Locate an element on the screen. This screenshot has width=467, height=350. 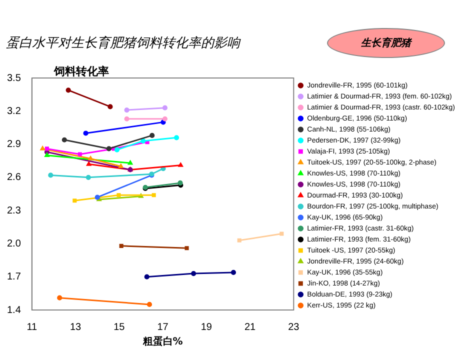
x-tick-label: 19 is located at coordinates (206, 327).